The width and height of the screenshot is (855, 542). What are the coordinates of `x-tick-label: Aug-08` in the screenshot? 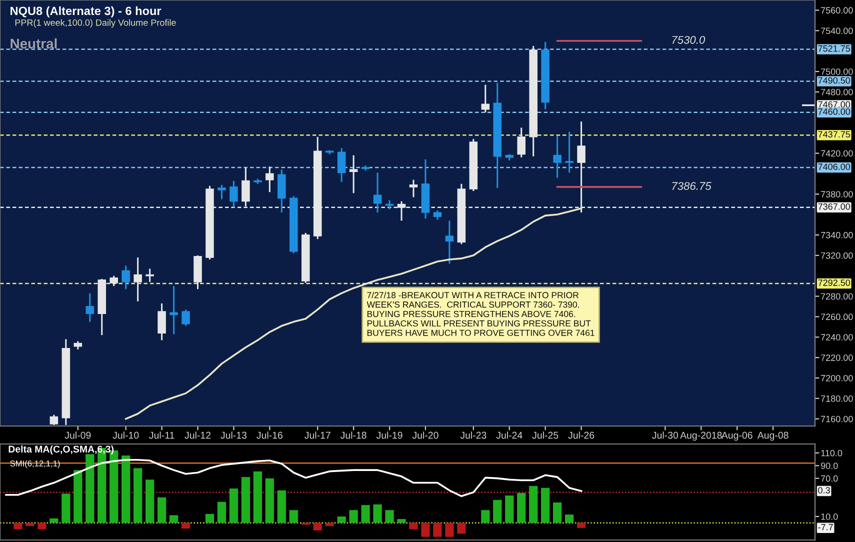 It's located at (772, 436).